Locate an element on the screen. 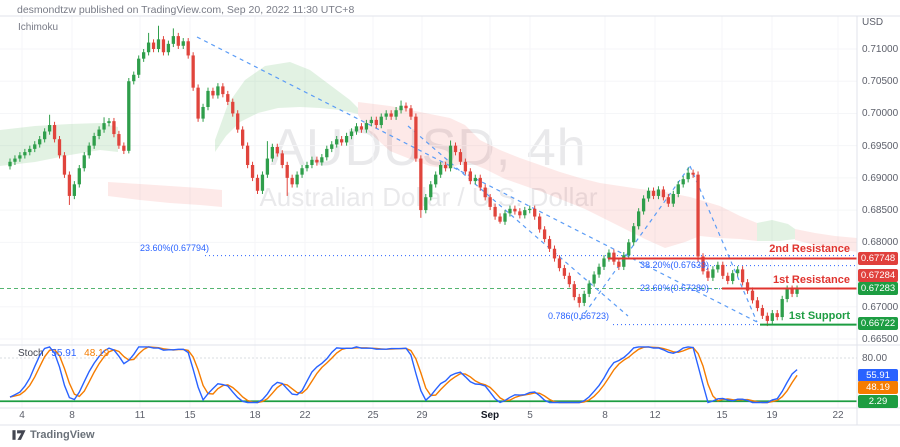 This screenshot has width=900, height=447. axis-price-badge: 0.67284 is located at coordinates (878, 275).